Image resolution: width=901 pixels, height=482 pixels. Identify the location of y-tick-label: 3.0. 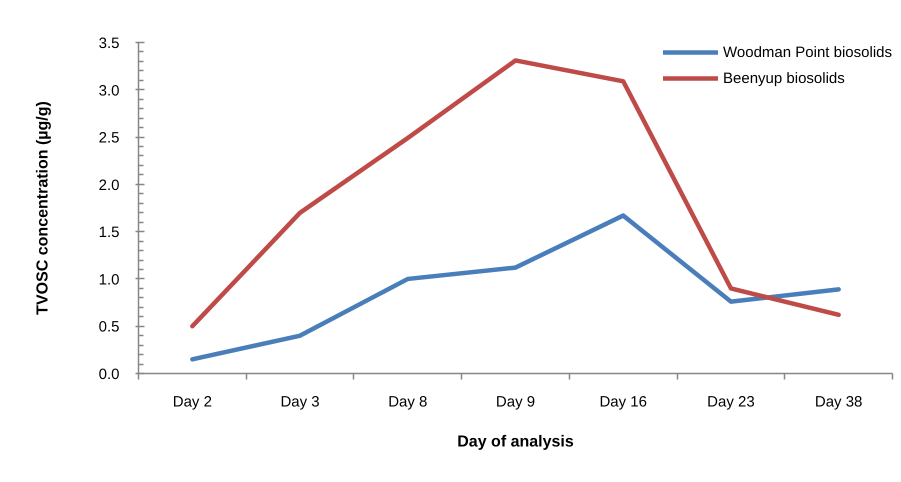
(109, 91).